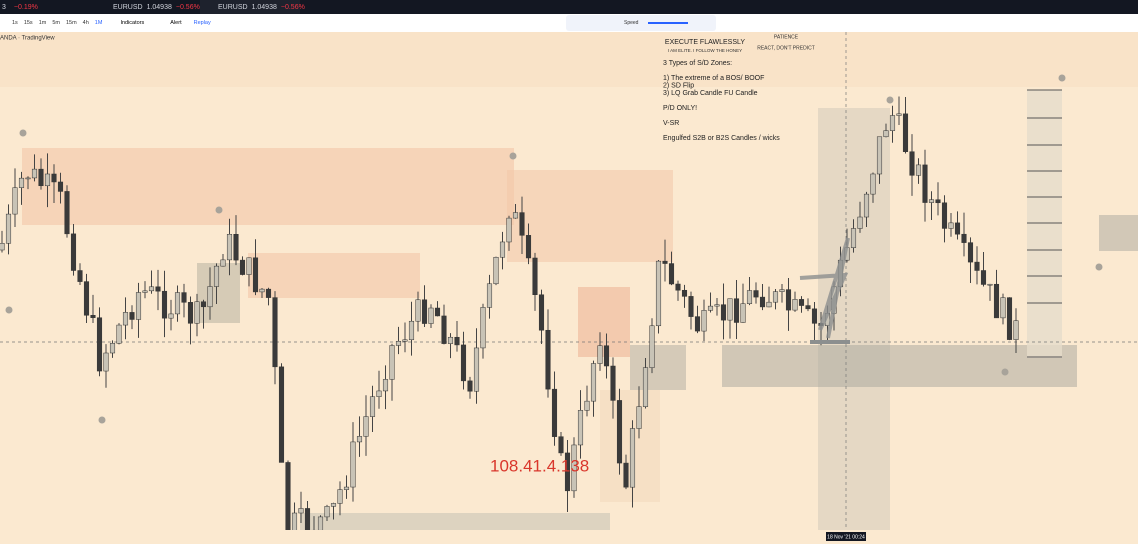 The image size is (1138, 544). I want to click on replay-button: Replay, so click(199, 23).